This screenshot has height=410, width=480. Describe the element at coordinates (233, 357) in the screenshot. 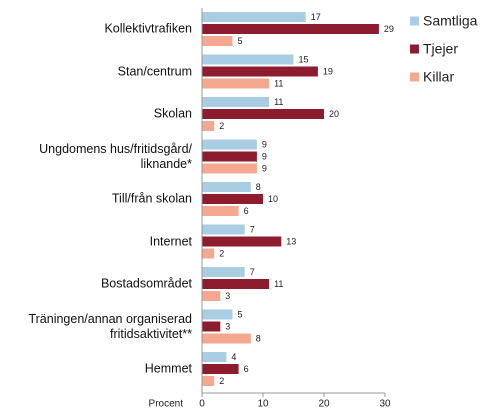

I see `value-label: 4` at that location.